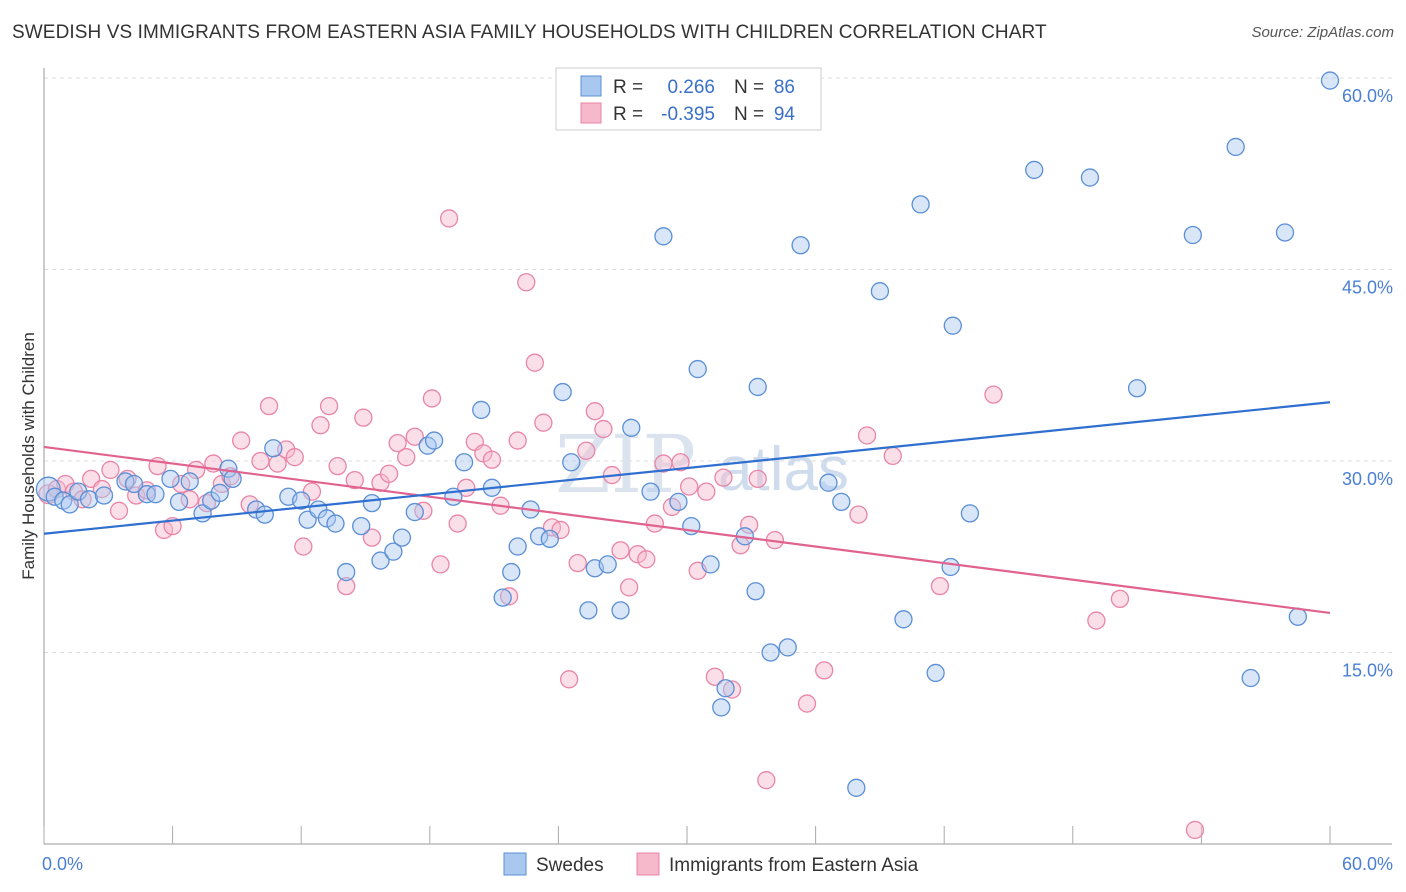  What do you see at coordinates (783, 469) in the screenshot?
I see `watermark-atlas: atlas` at bounding box center [783, 469].